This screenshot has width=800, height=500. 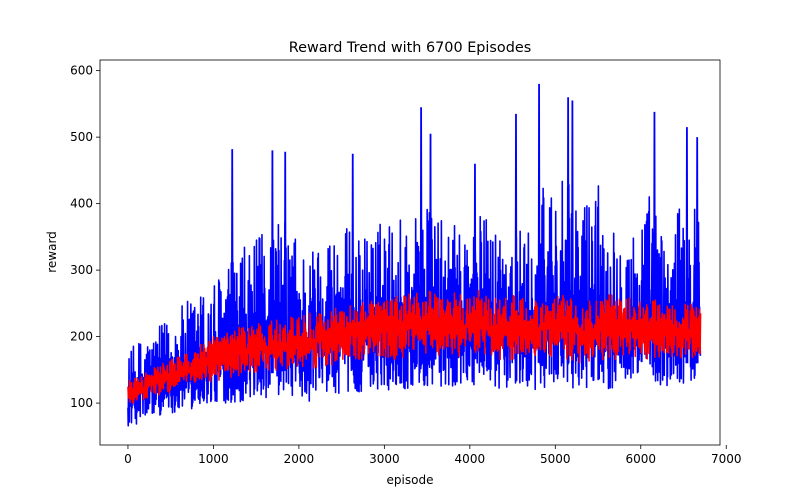 What do you see at coordinates (81, 137) in the screenshot?
I see `y-tick-label: 500` at bounding box center [81, 137].